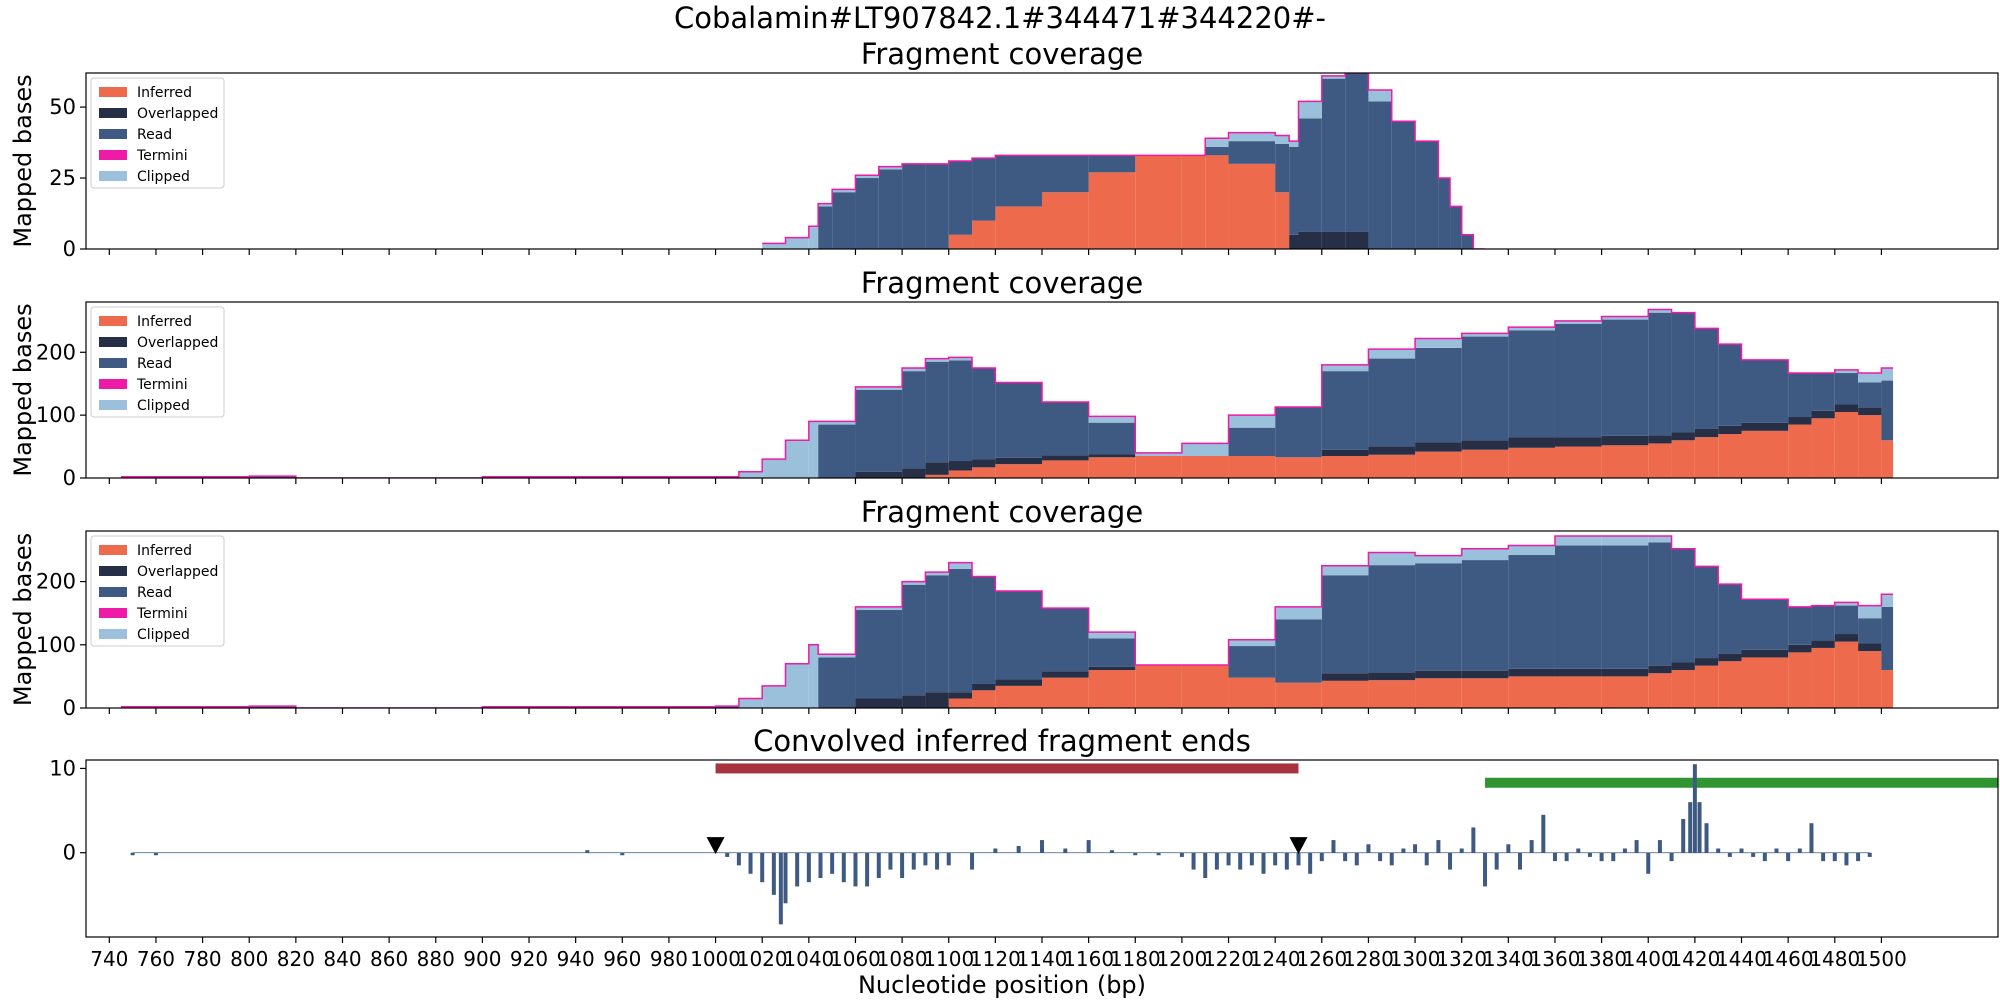  I want to click on legend: Inferred Overlapped Read Termini Clipped, so click(157, 591).